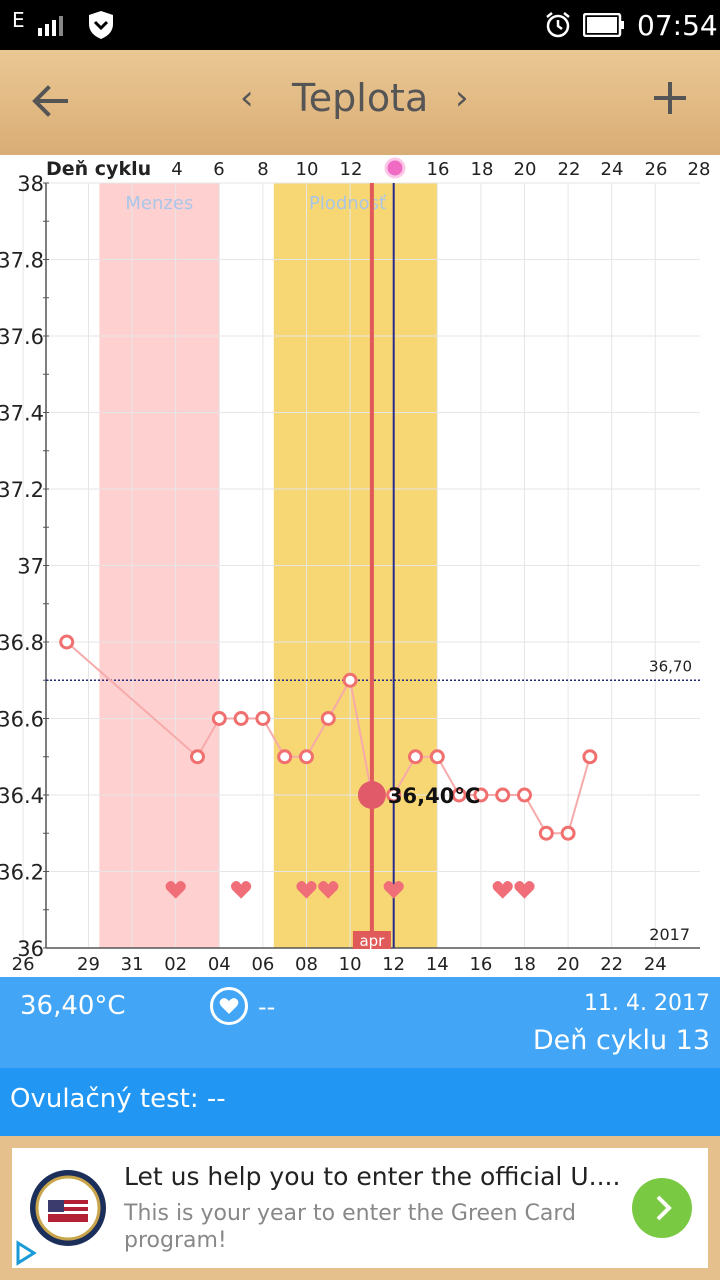  What do you see at coordinates (22, 873) in the screenshot?
I see `y-tick-label: 36.2` at bounding box center [22, 873].